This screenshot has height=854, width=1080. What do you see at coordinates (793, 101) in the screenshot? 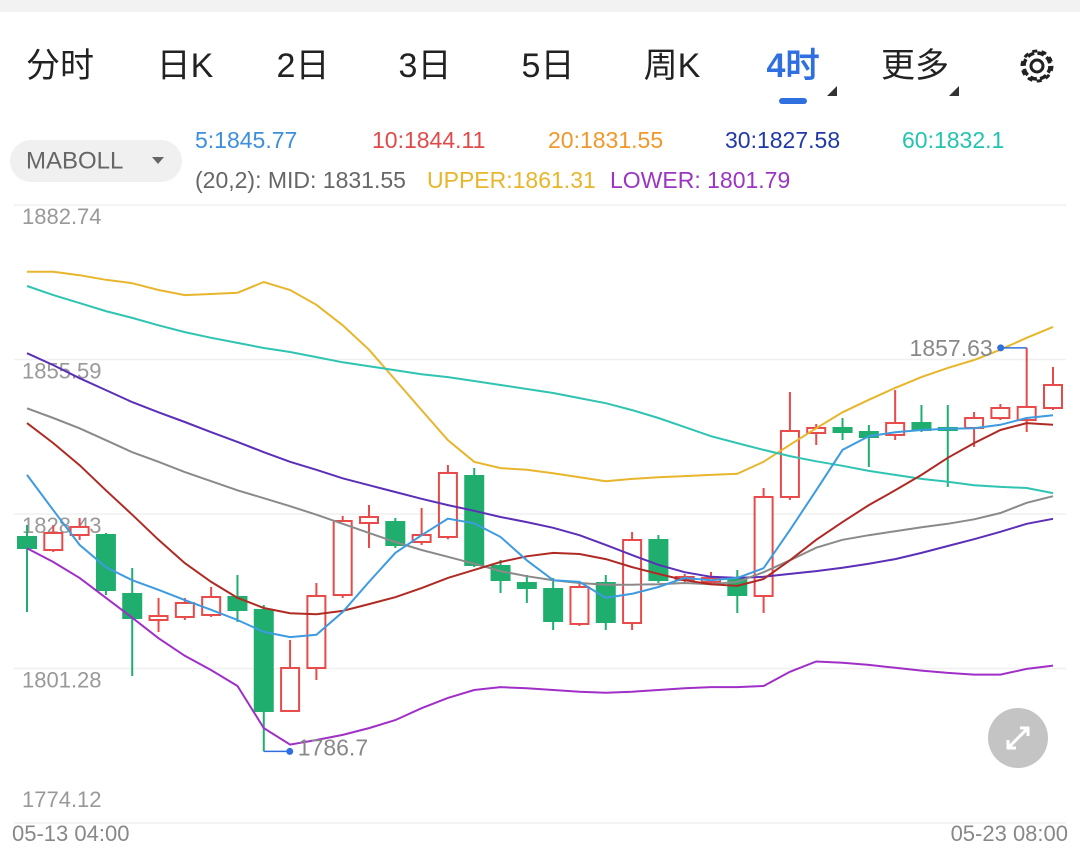
I see `tab-indicator` at bounding box center [793, 101].